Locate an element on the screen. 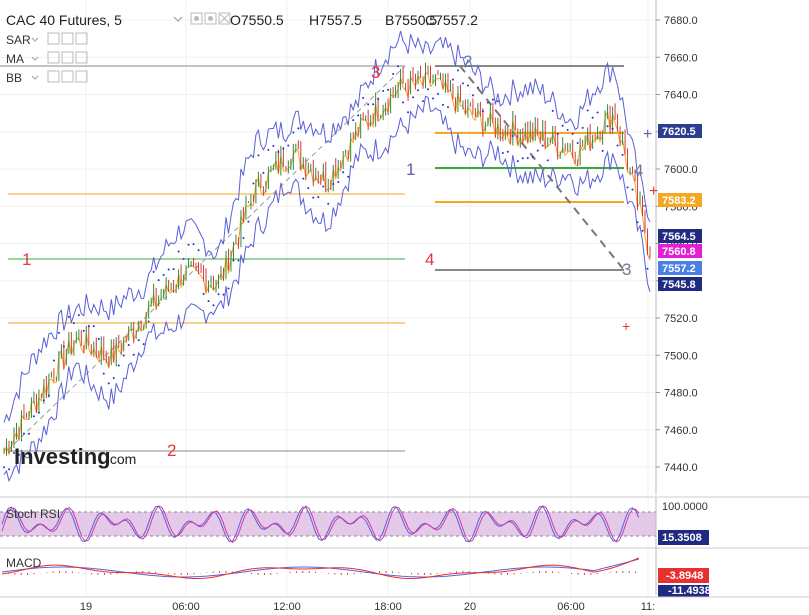 Image resolution: width=809 pixels, height=615 pixels. logo-suffix: .com is located at coordinates (121, 459).